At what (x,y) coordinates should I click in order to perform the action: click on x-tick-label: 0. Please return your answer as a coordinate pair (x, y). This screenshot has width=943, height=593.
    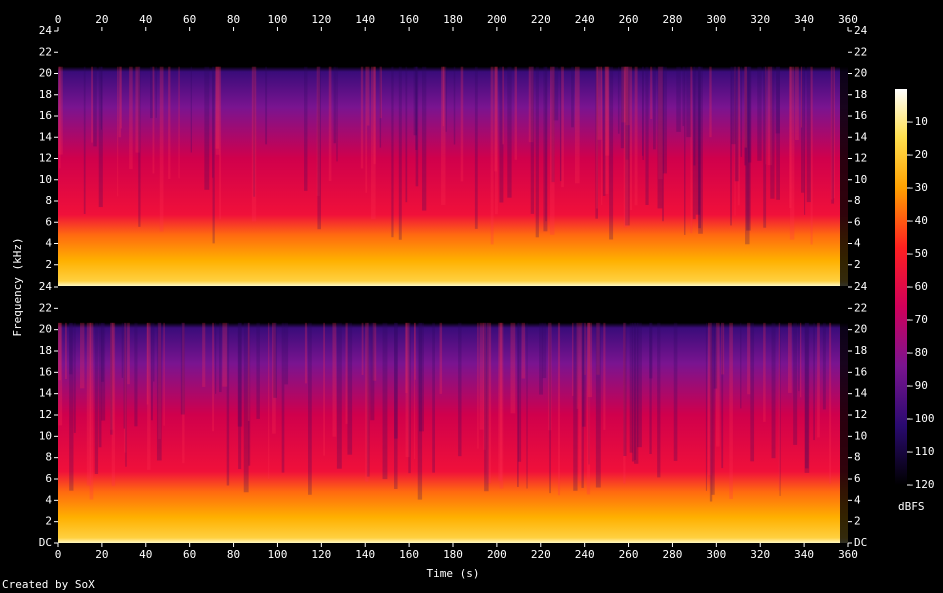
    Looking at the image, I should click on (58, 554).